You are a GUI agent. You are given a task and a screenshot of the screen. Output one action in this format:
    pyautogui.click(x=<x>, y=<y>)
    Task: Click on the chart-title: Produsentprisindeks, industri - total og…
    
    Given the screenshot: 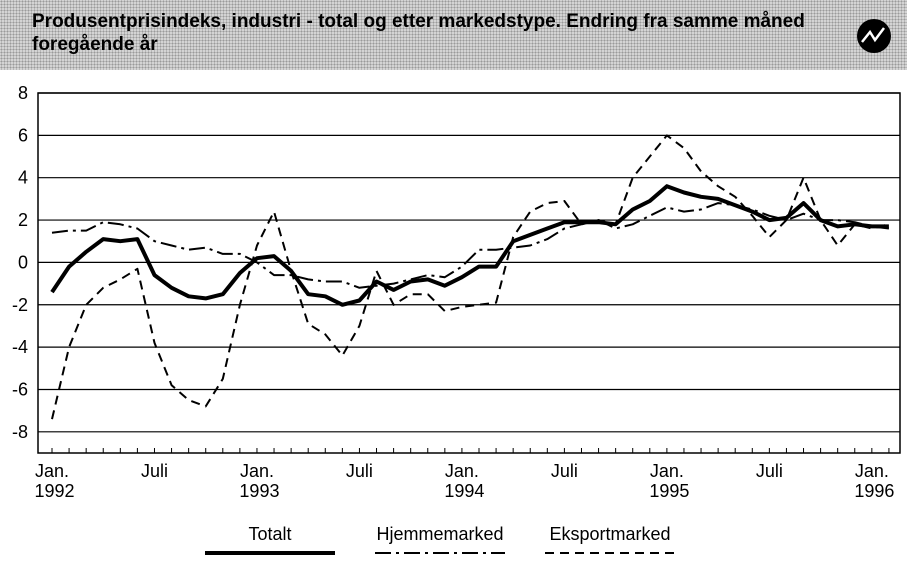 What is the action you would take?
    pyautogui.click(x=418, y=33)
    